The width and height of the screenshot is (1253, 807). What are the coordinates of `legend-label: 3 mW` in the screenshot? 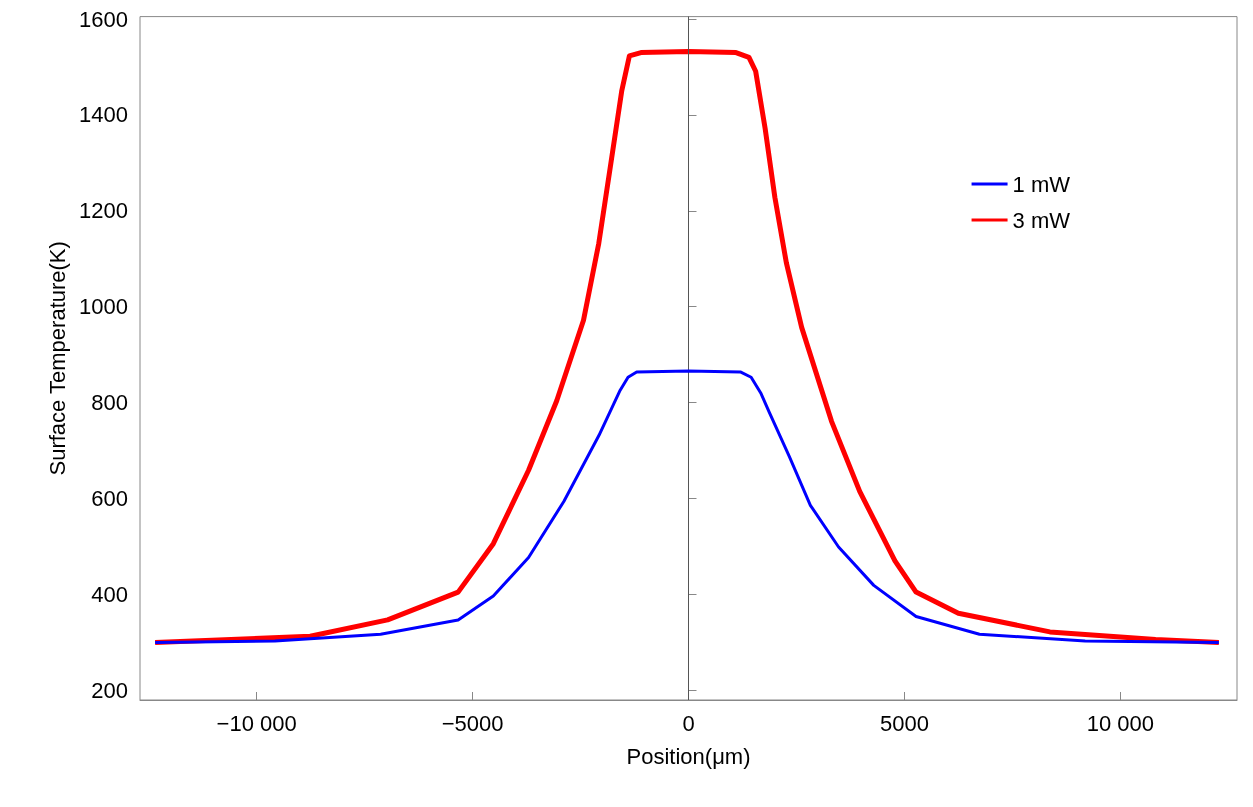 It's located at (1041, 220).